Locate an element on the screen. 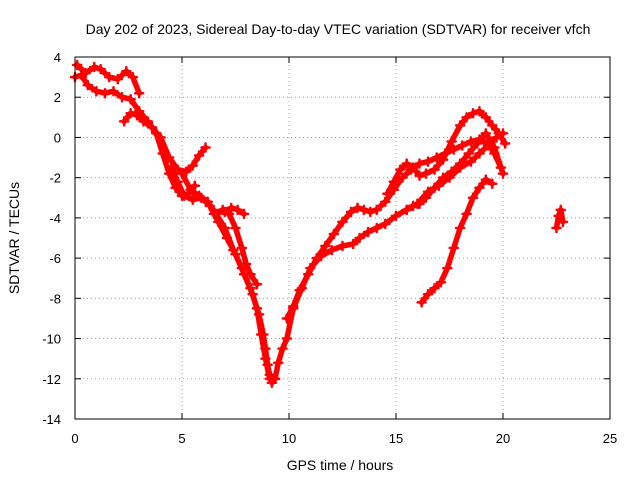  x-tick-label: 15 is located at coordinates (396, 438).